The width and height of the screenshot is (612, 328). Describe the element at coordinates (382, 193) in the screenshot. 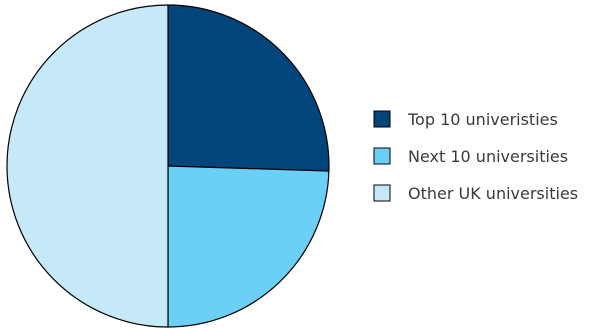

I see `legend-swatch-other-uk-universities` at that location.